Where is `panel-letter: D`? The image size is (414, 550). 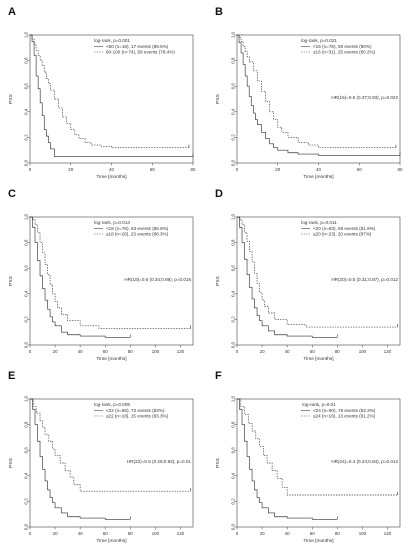
panel-letter: D is located at coordinates (219, 194).